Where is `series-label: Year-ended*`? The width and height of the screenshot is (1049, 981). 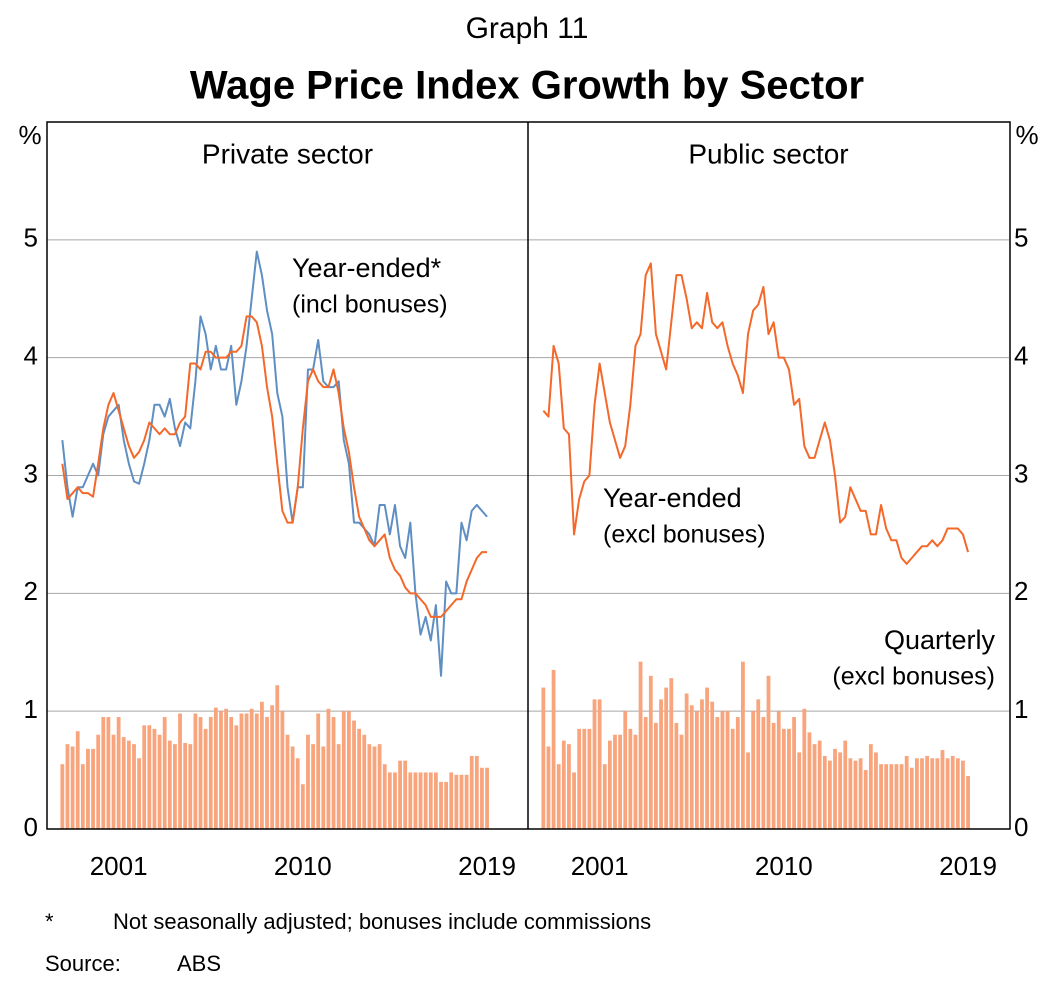 series-label: Year-ended* is located at coordinates (367, 268).